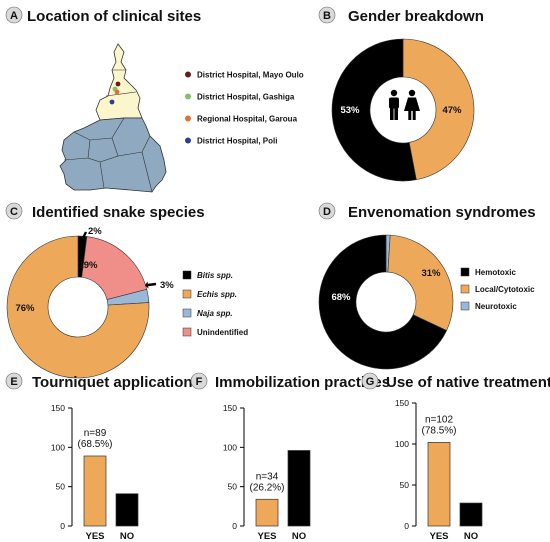 The width and height of the screenshot is (550, 542). What do you see at coordinates (416, 16) in the screenshot?
I see `panel-b-title: Gender breakdown` at bounding box center [416, 16].